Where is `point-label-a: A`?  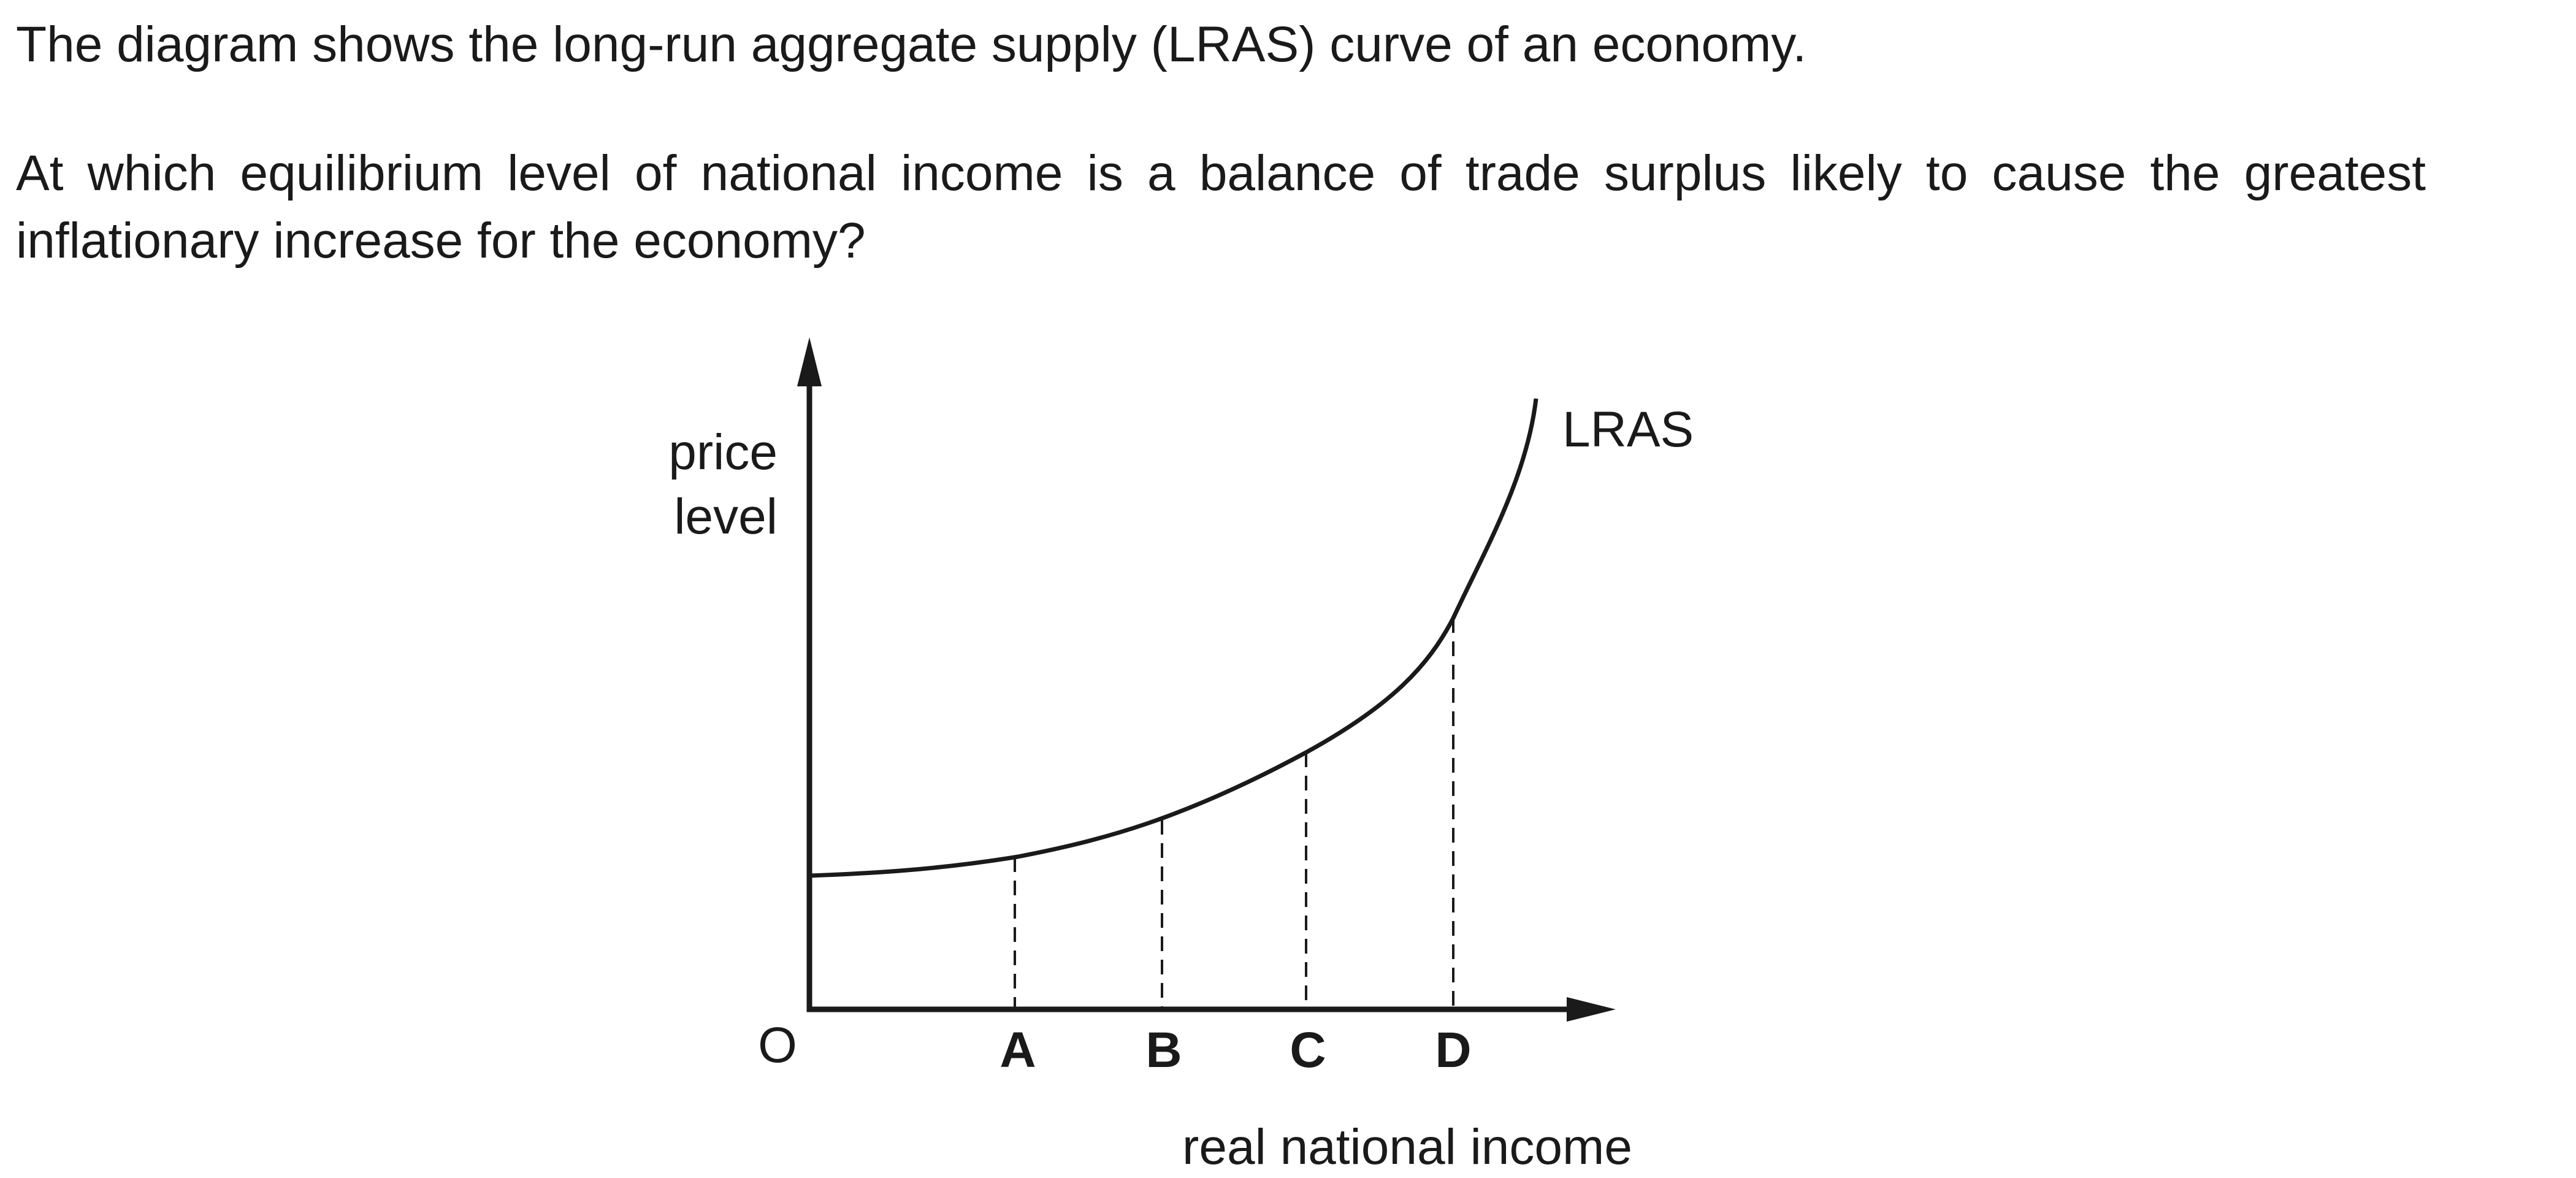
point-label-a: A is located at coordinates (1017, 1050).